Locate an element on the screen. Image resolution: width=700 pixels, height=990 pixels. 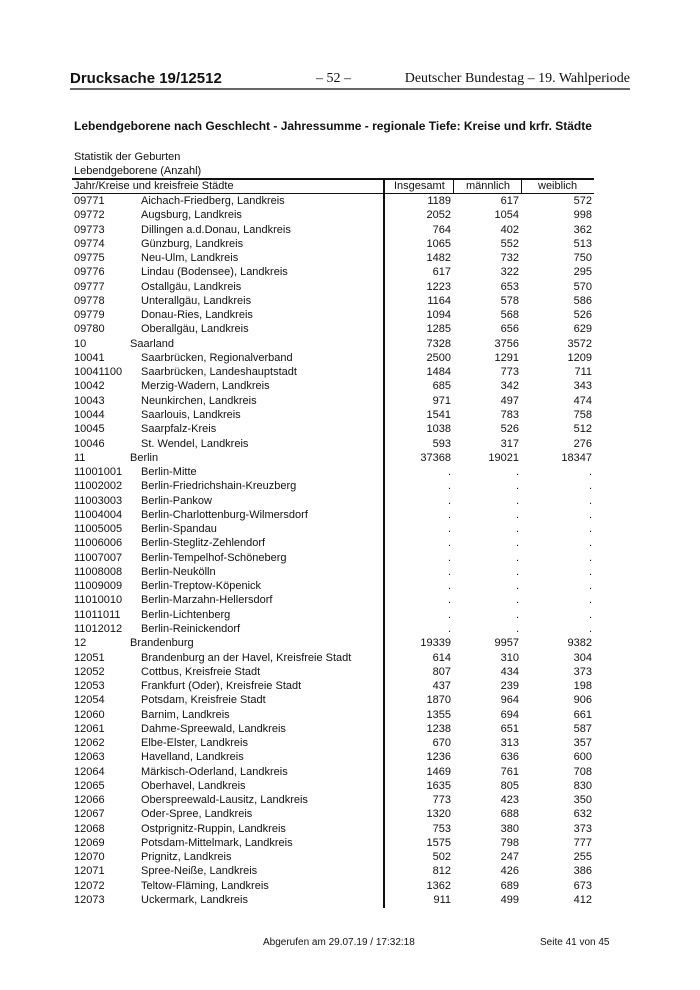
row-code: 12063 is located at coordinates (89, 757).